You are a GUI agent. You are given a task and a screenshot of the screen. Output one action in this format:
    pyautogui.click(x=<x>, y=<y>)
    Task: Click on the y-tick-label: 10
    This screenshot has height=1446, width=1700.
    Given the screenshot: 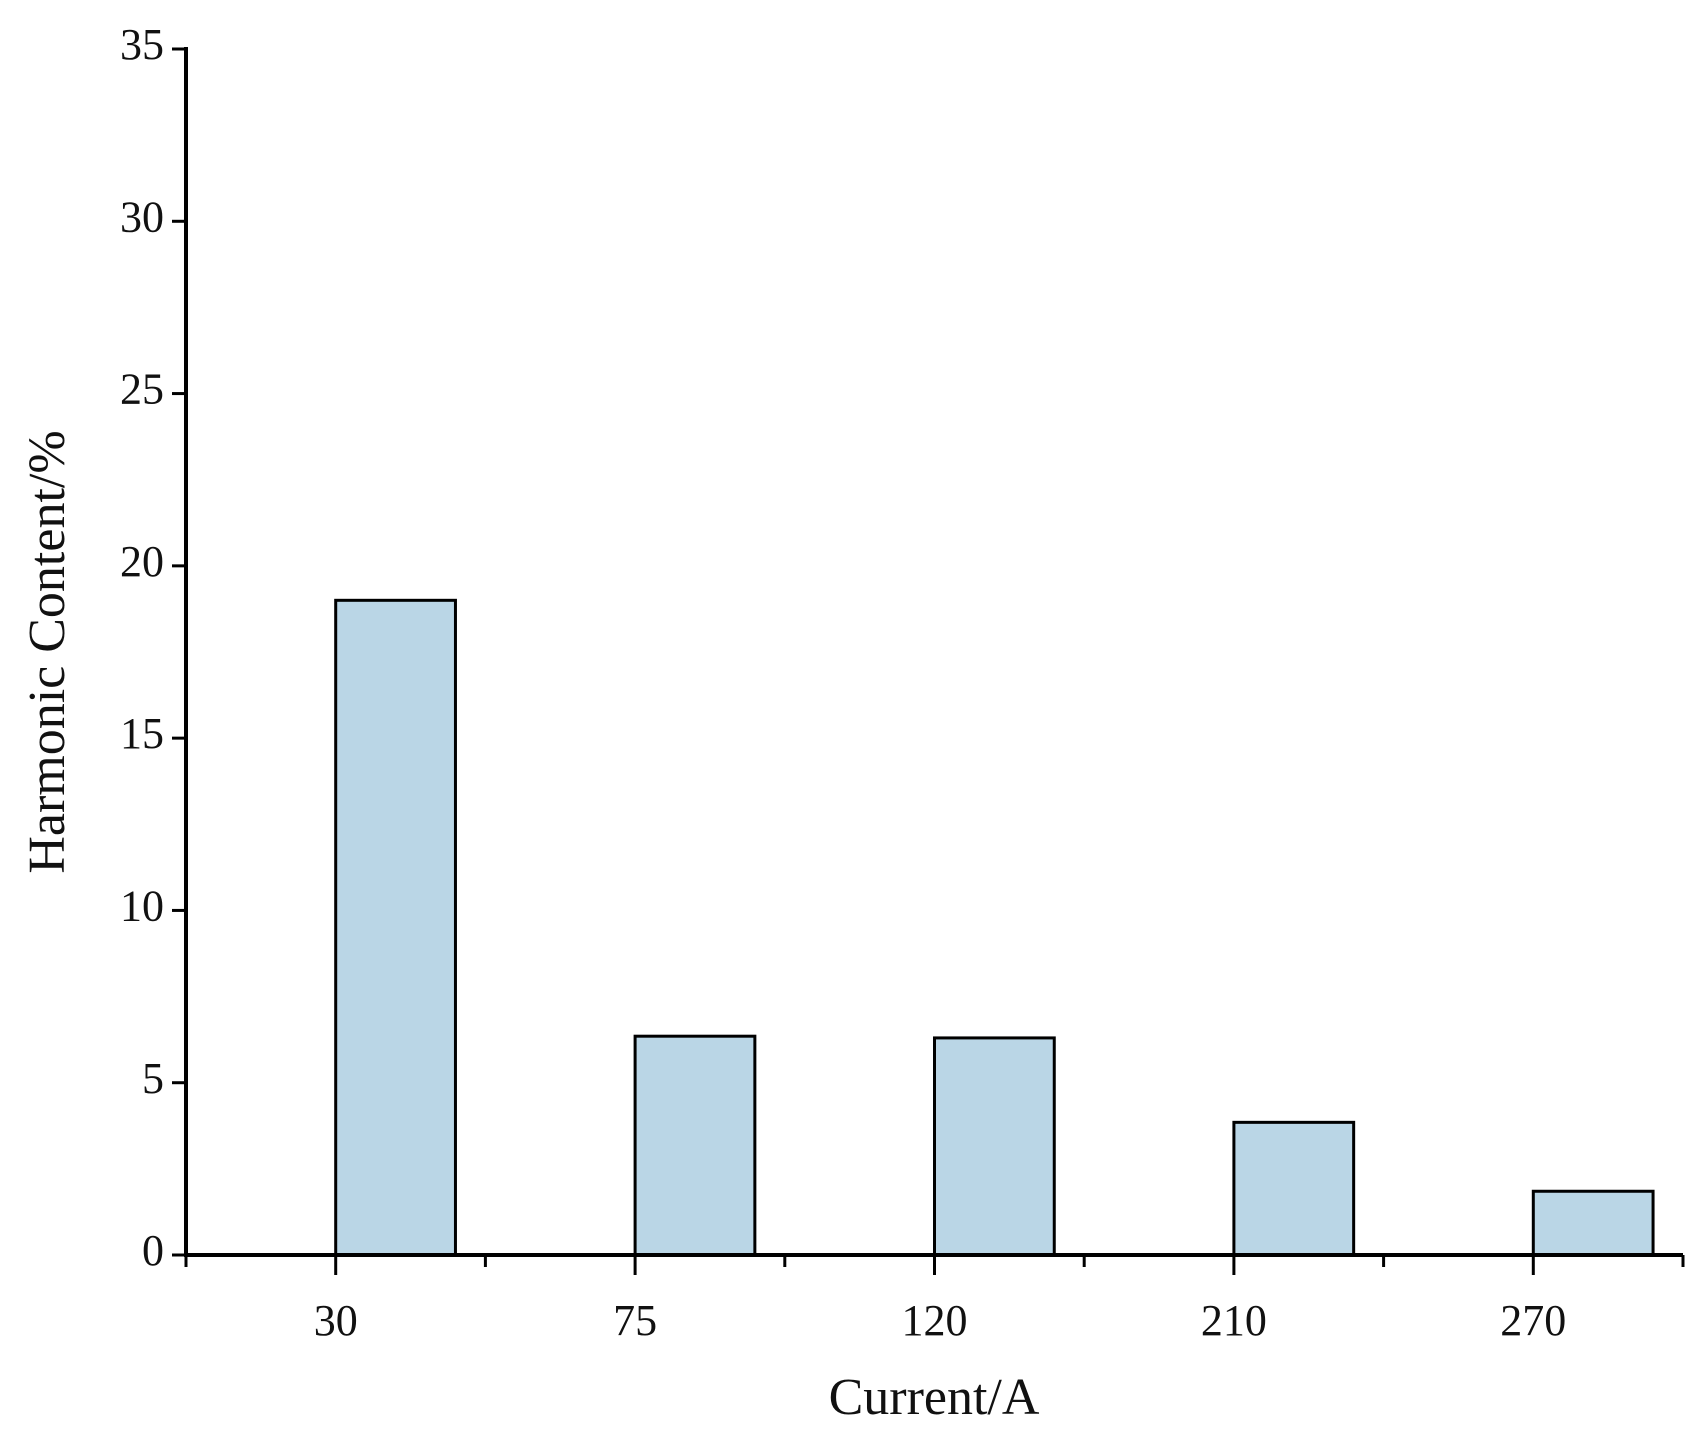 What is the action you would take?
    pyautogui.click(x=142, y=906)
    